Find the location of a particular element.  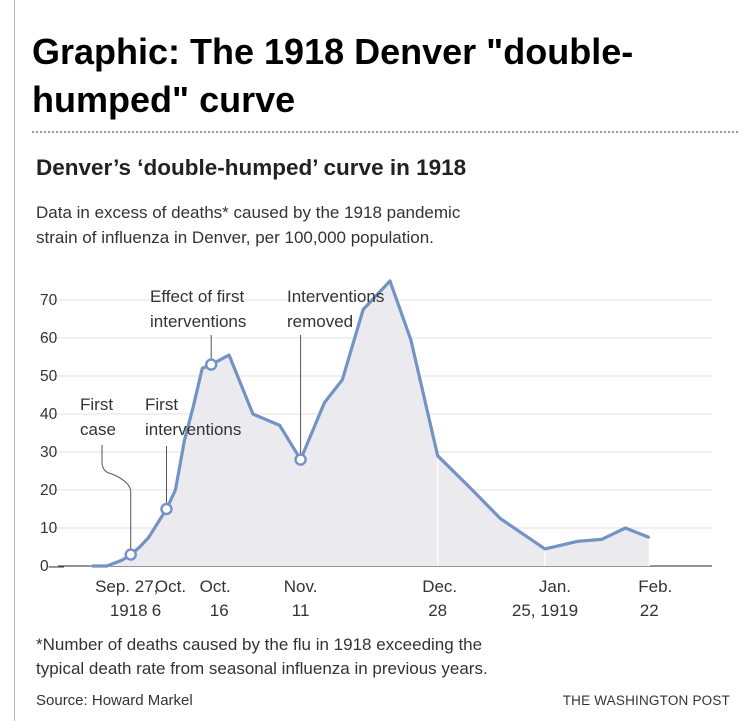

annotation-leaders is located at coordinates (201, 442).